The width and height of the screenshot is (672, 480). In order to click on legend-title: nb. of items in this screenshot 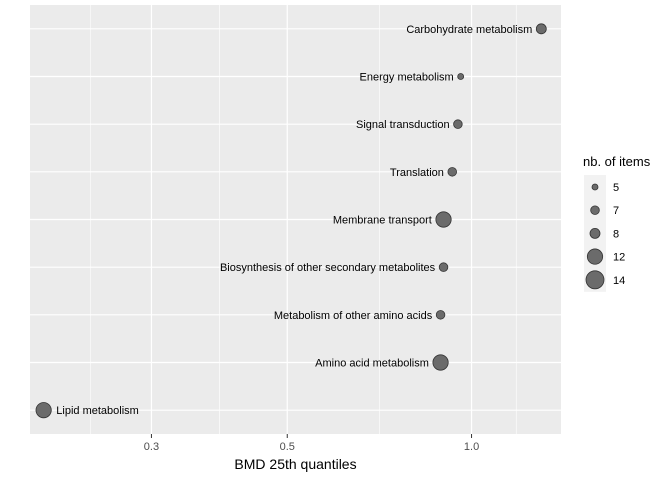, I will do `click(617, 161)`.